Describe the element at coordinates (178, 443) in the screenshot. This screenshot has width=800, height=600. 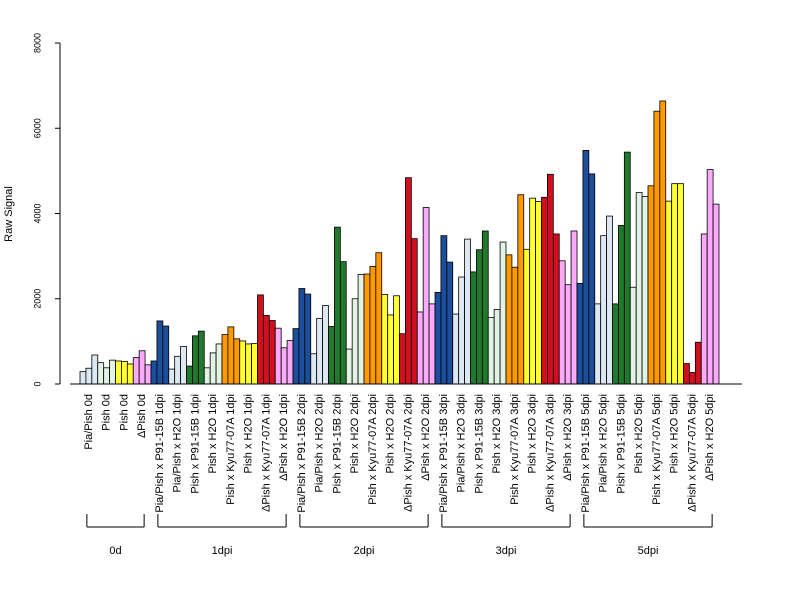
I see `category-label: Pia/Pish x H2O 1dpi` at that location.